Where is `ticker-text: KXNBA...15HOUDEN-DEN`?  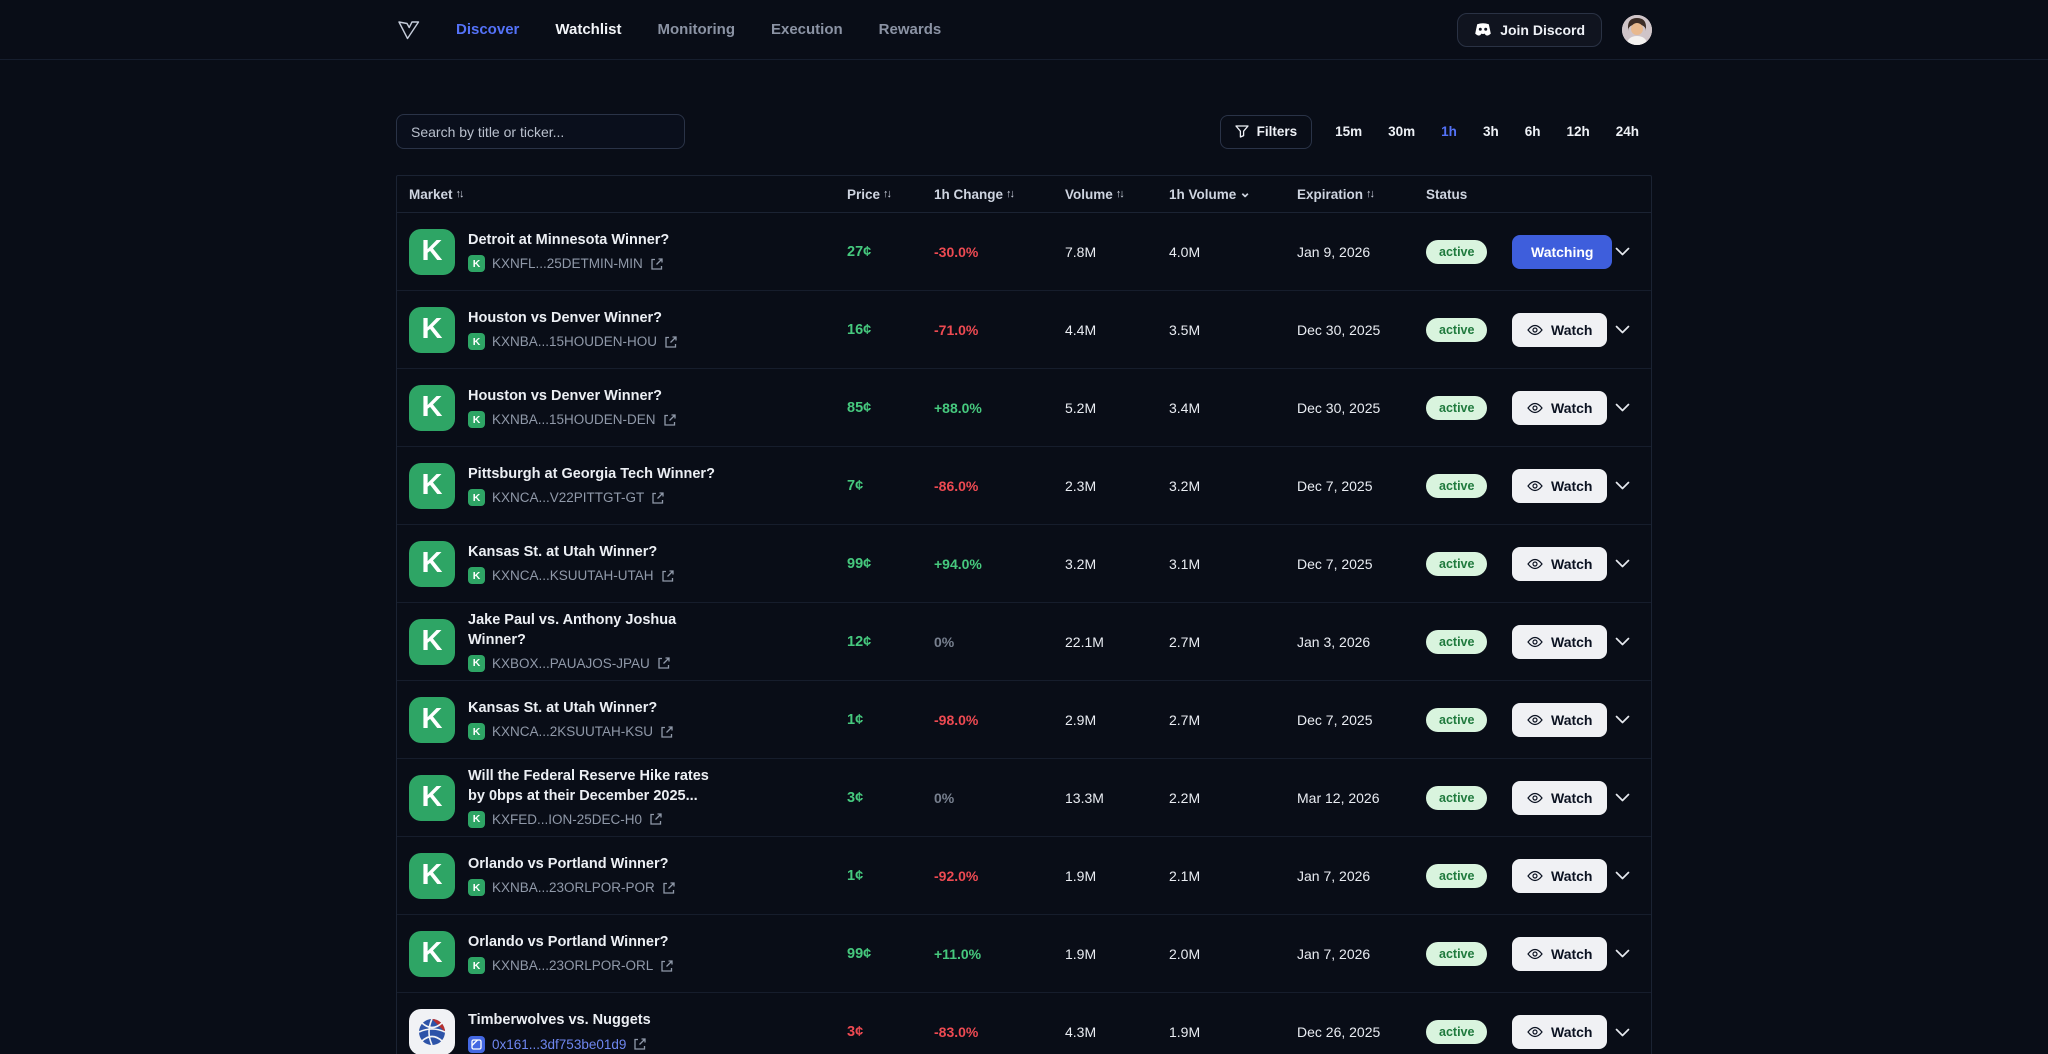 ticker-text: KXNBA...15HOUDEN-DEN is located at coordinates (574, 420).